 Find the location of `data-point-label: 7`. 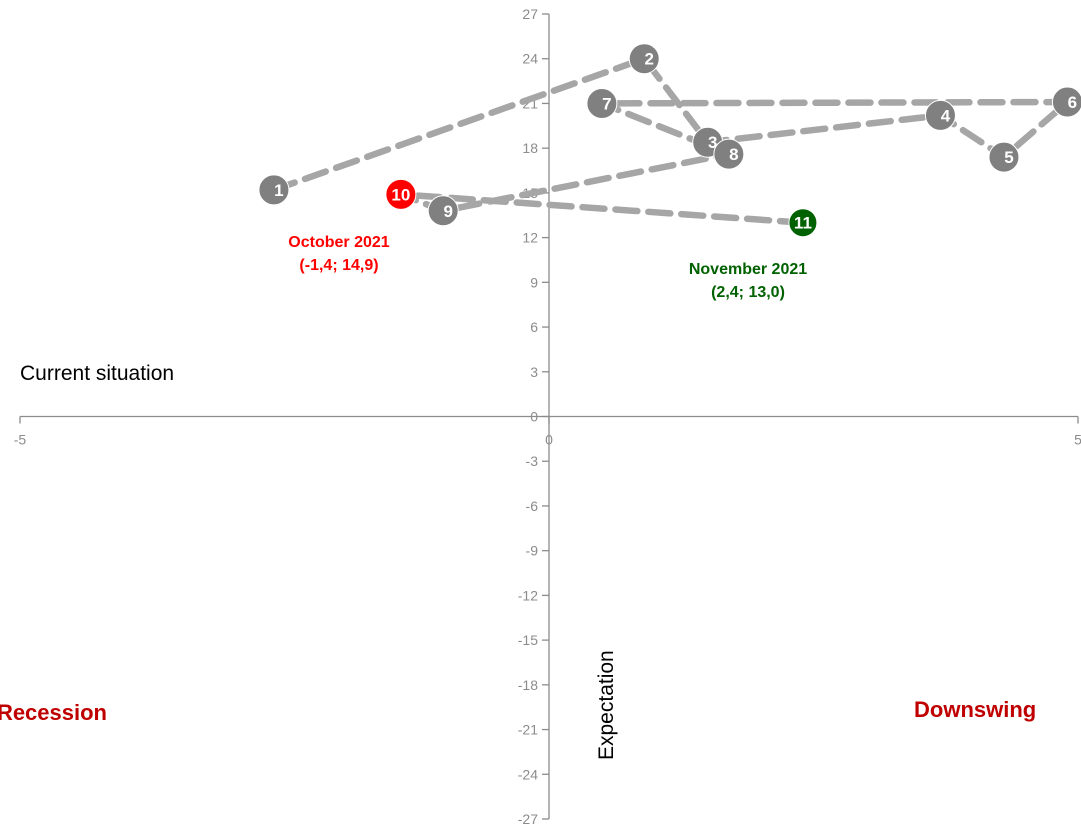

data-point-label: 7 is located at coordinates (606, 103).